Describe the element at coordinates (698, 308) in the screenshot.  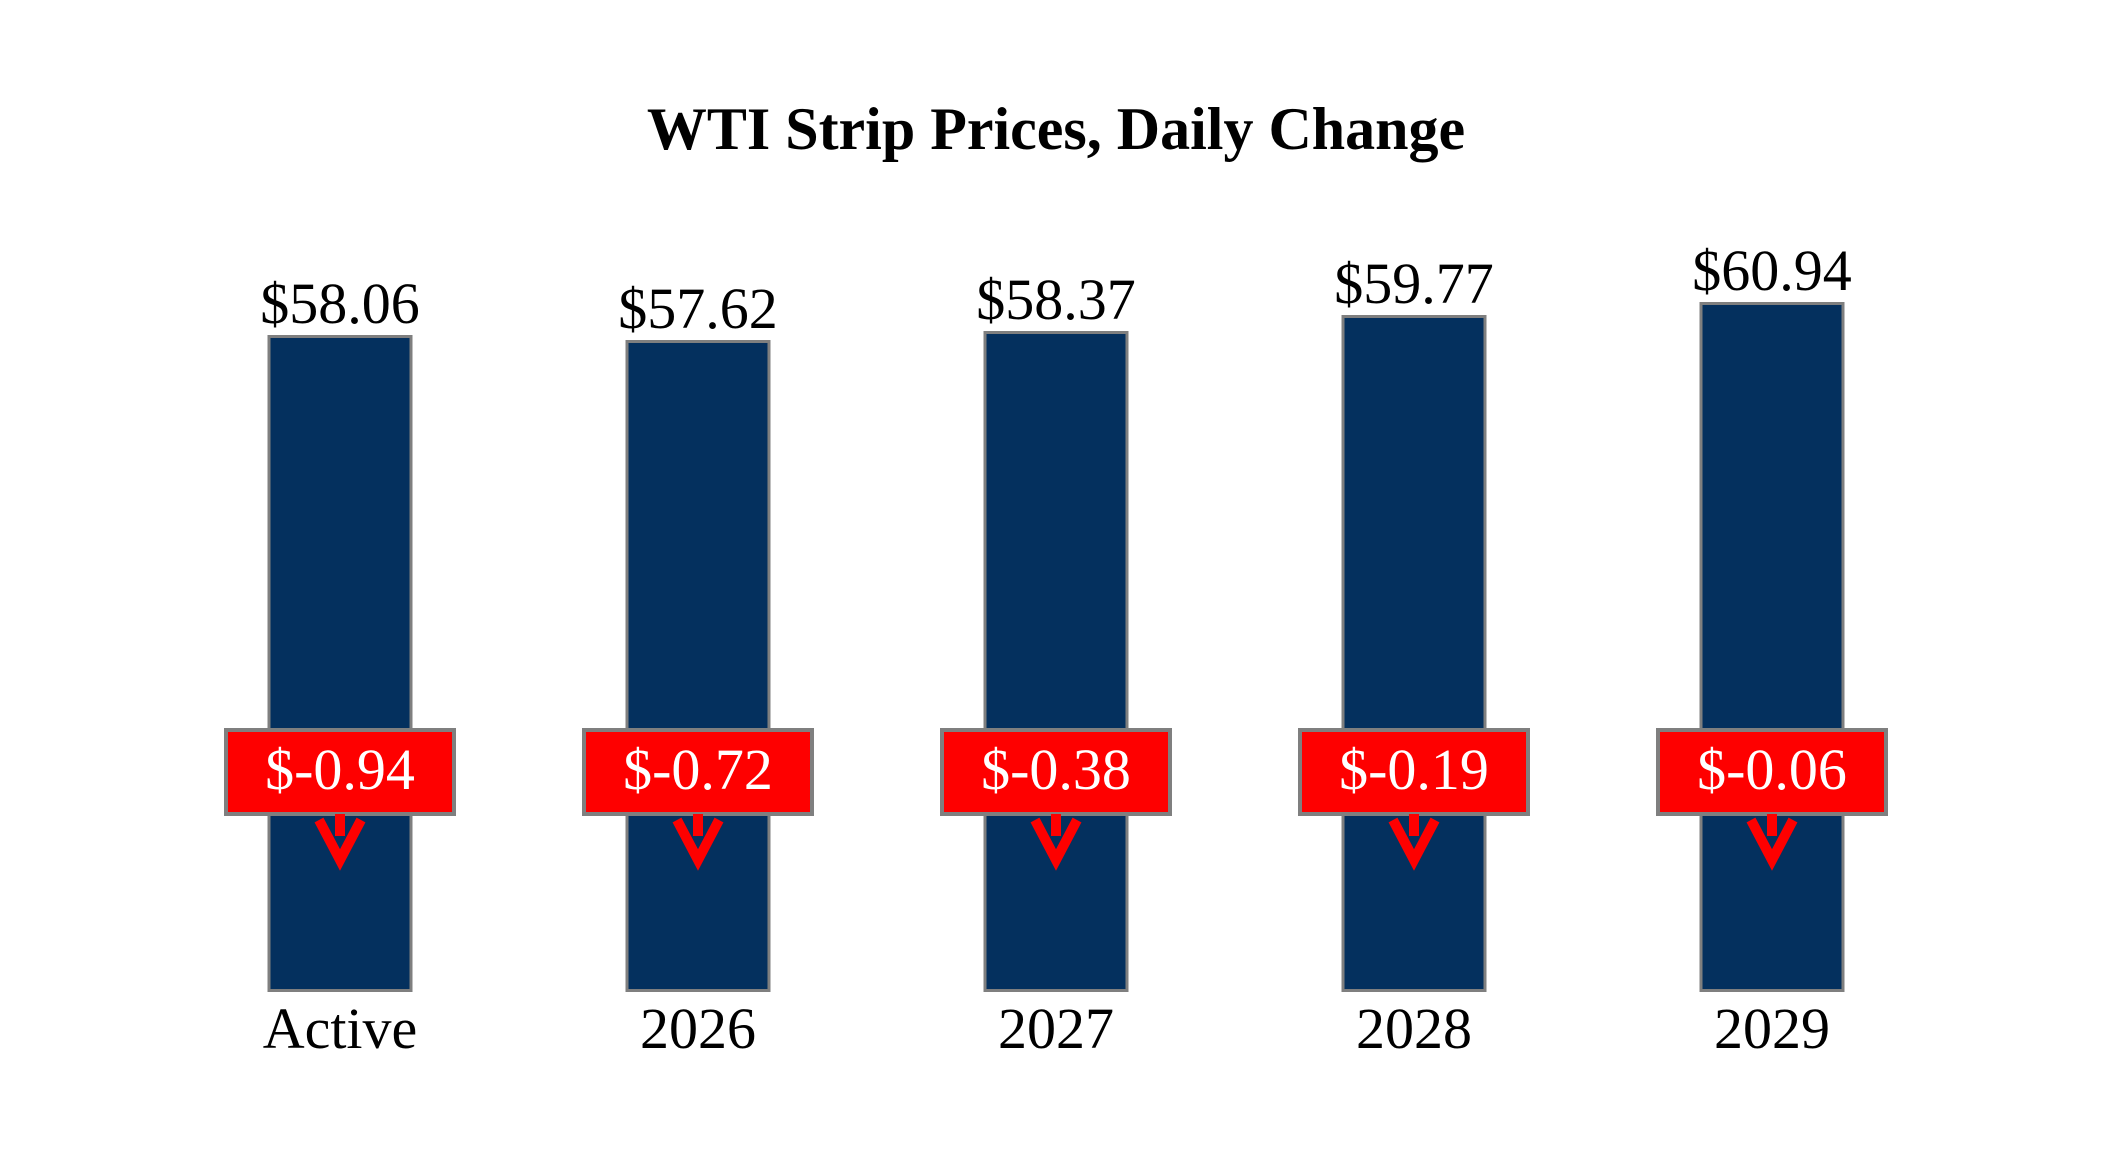
I see `price-label: $57.62` at that location.